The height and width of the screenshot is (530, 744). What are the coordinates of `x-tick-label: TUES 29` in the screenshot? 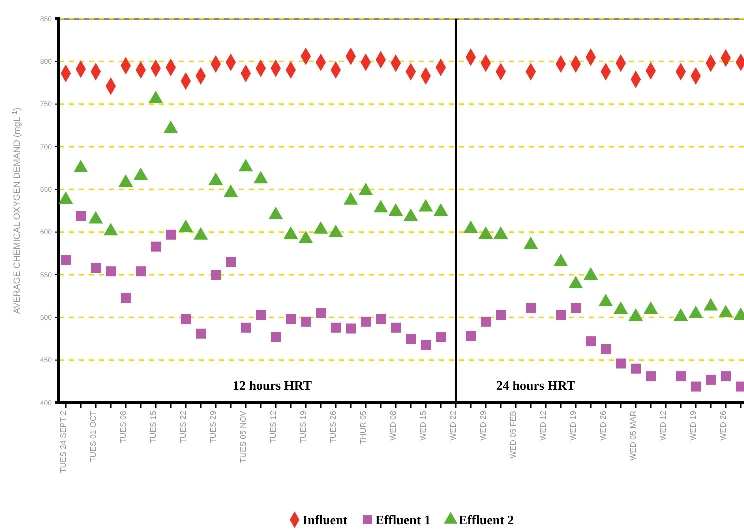 It's located at (213, 427).